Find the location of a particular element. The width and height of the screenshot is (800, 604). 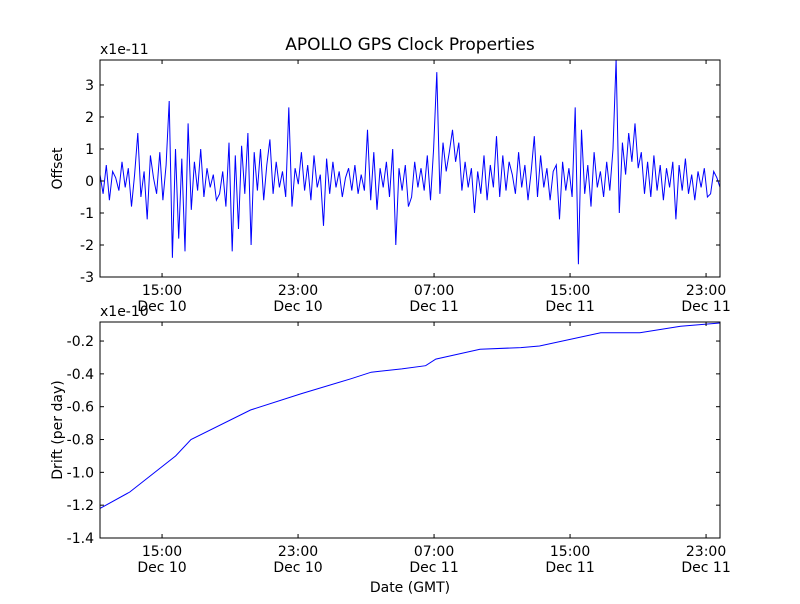

y-tick-label: 0 is located at coordinates (89, 182).